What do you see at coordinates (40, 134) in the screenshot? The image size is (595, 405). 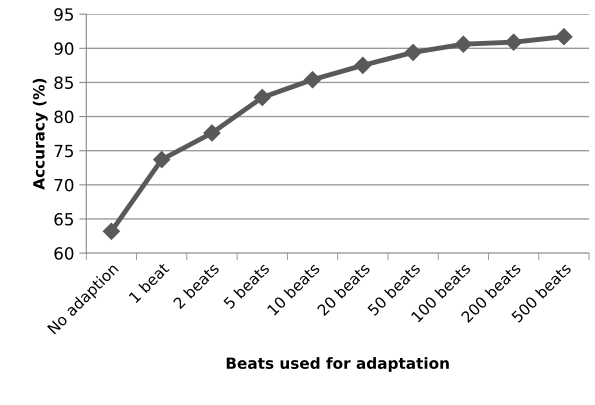 I see `y-axis-title: Accuracy (%)` at bounding box center [40, 134].